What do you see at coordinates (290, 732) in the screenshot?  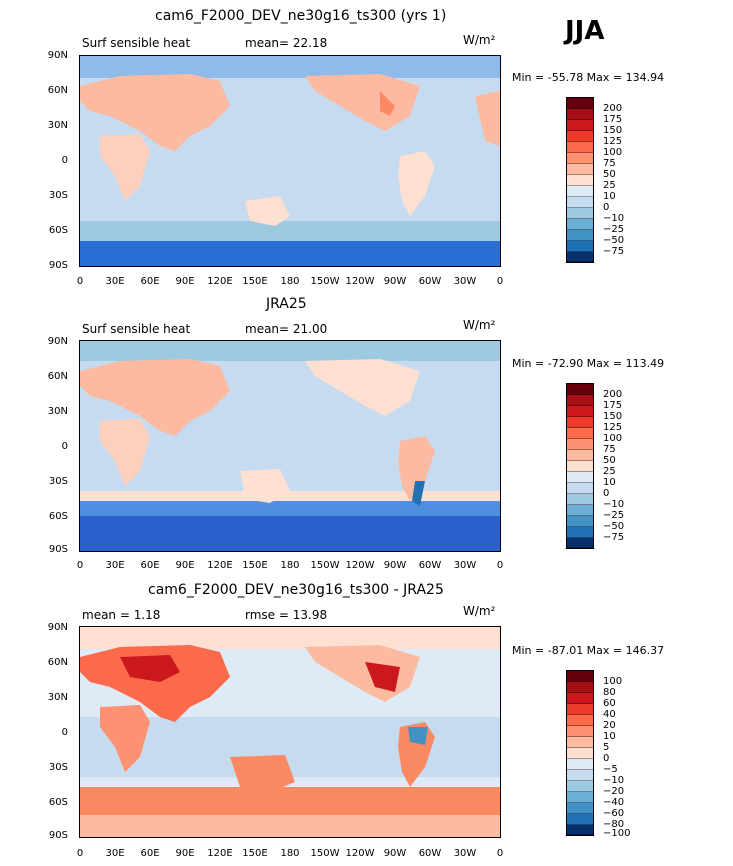 I see `panel-3-map` at bounding box center [290, 732].